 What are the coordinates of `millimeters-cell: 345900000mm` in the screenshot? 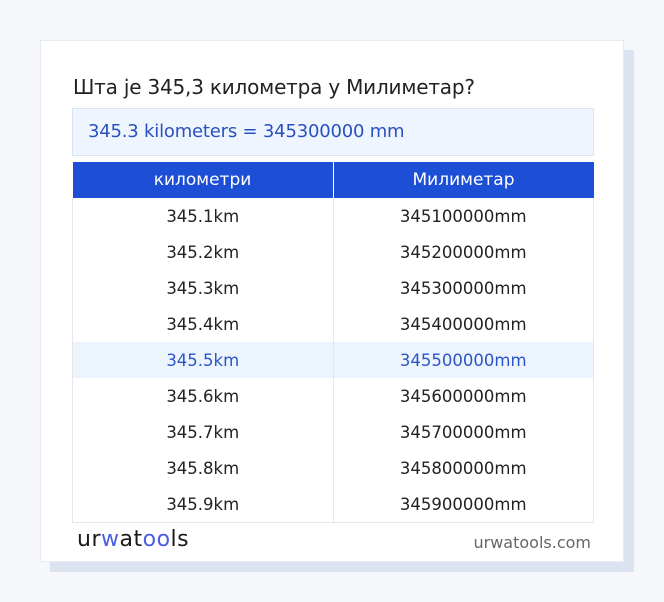 It's located at (463, 504).